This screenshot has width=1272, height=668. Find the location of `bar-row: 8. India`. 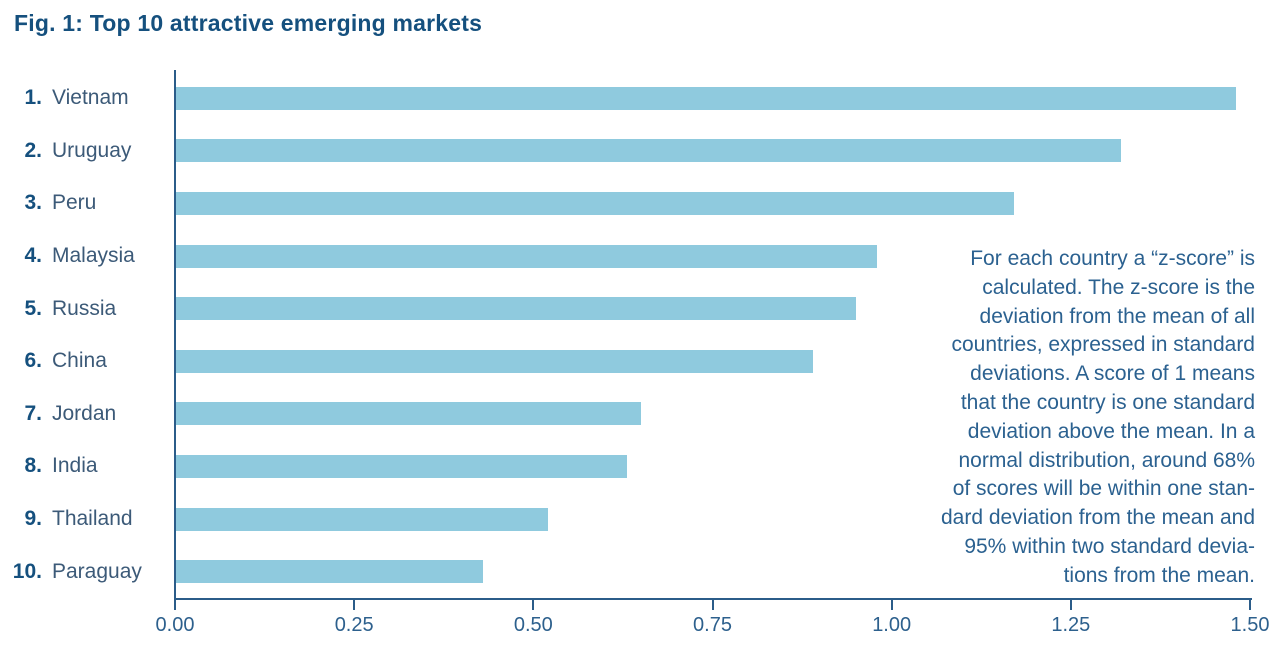

bar-row: 8. India is located at coordinates (625, 466).